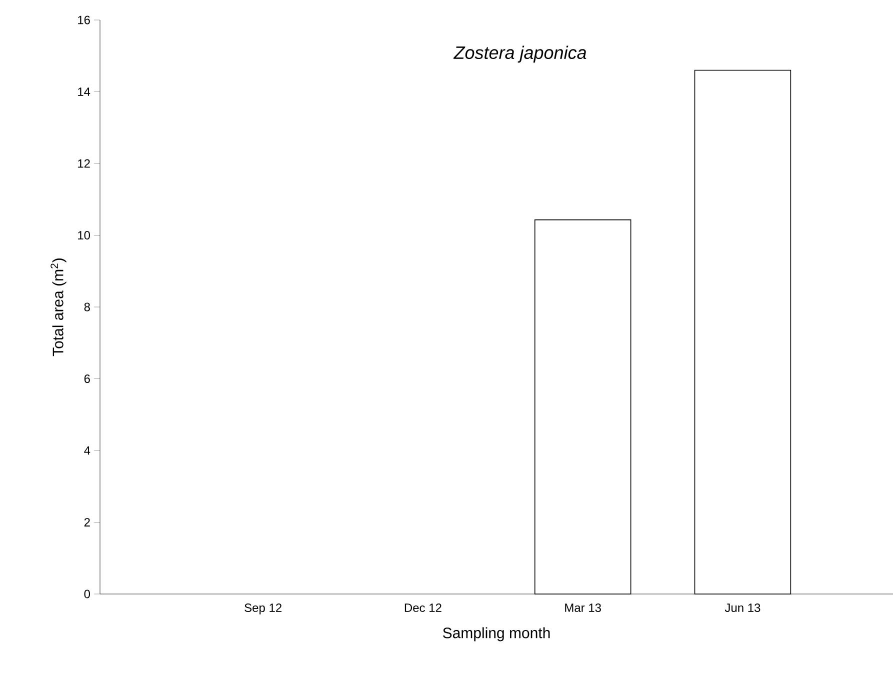  What do you see at coordinates (496, 634) in the screenshot?
I see `x-axis-title: Sampling month` at bounding box center [496, 634].